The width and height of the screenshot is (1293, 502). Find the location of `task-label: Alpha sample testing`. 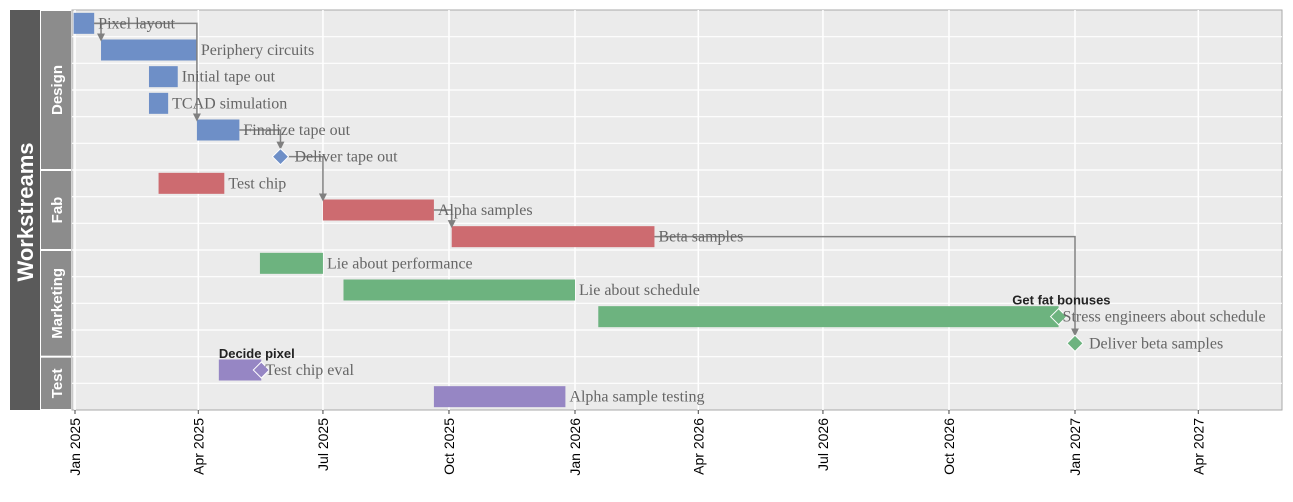

task-label: Alpha sample testing is located at coordinates (636, 397).